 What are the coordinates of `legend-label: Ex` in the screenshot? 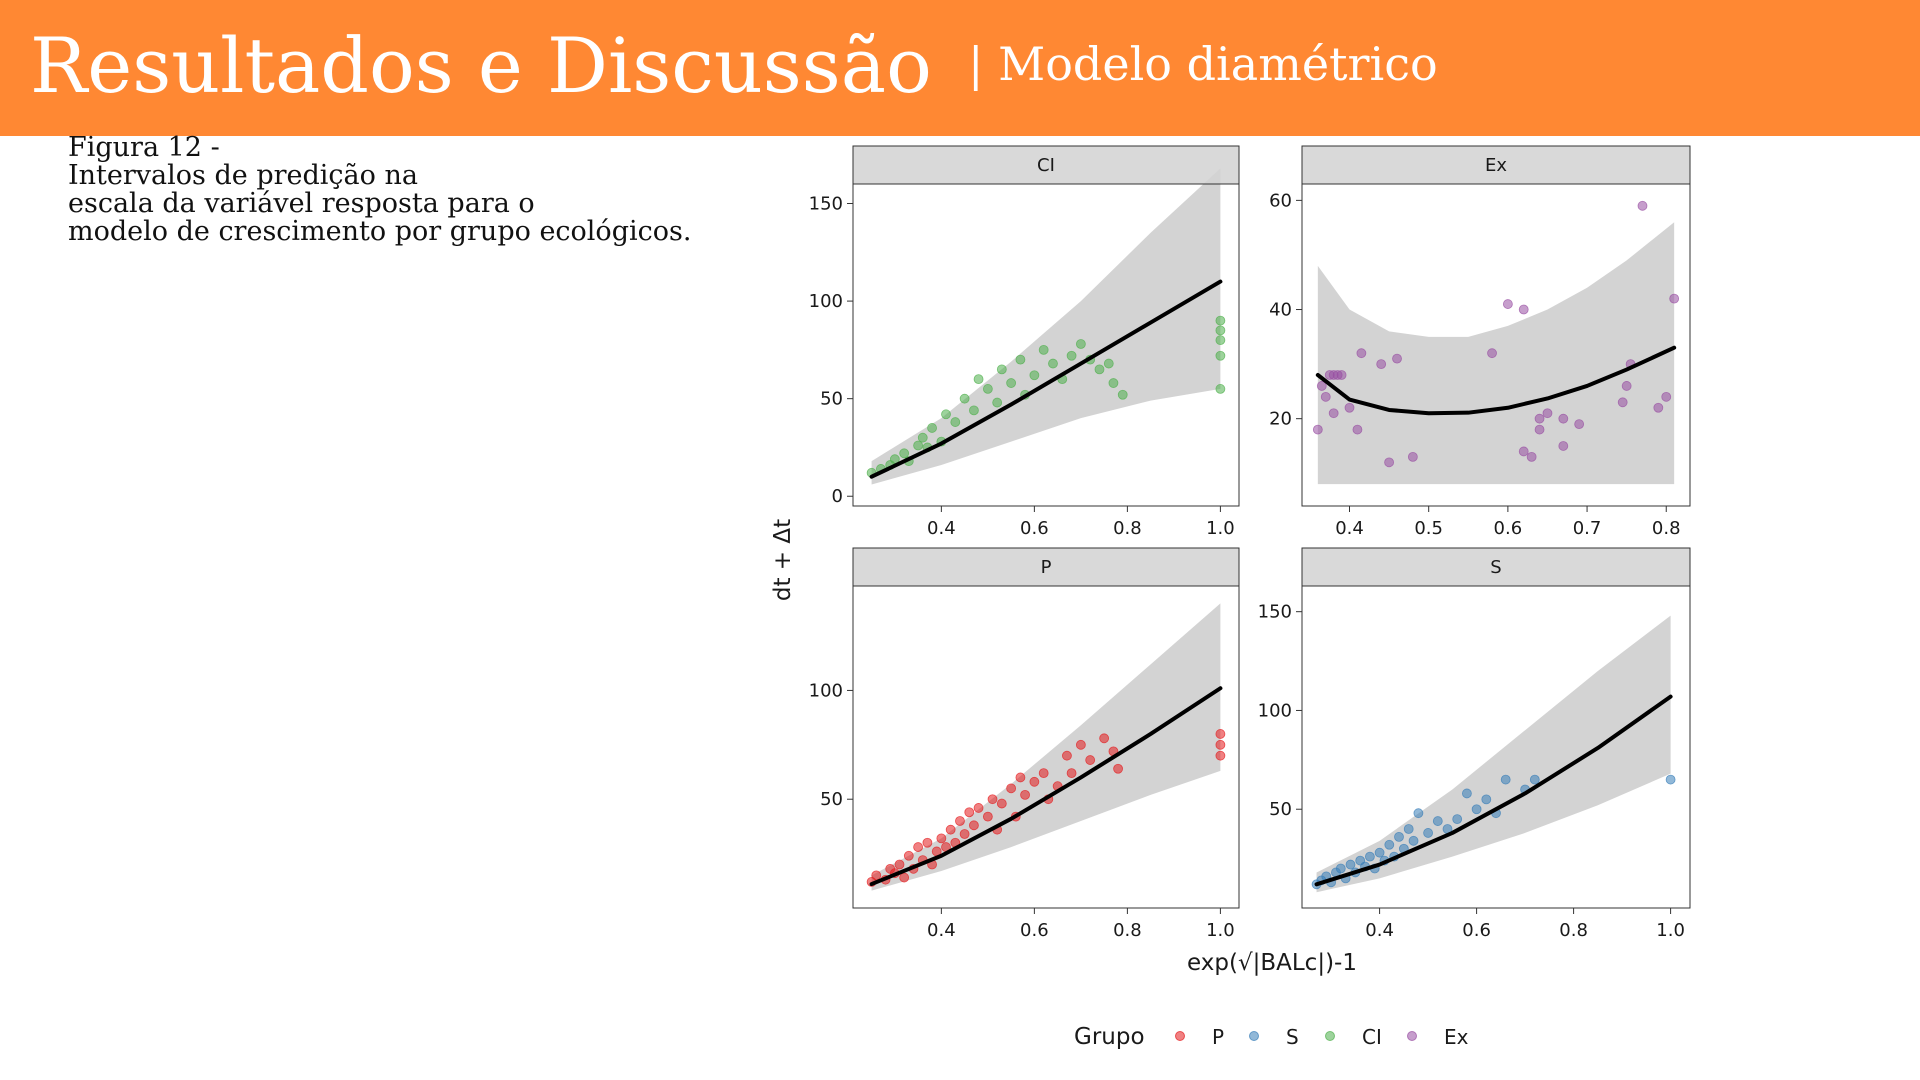 It's located at (1456, 1037).